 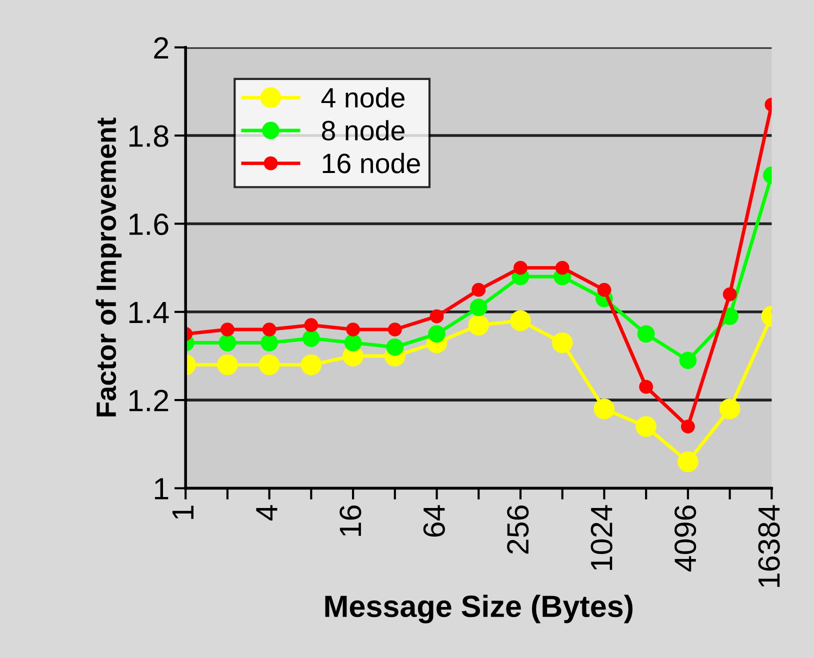 I want to click on y-tick-label: 2, so click(x=161, y=47).